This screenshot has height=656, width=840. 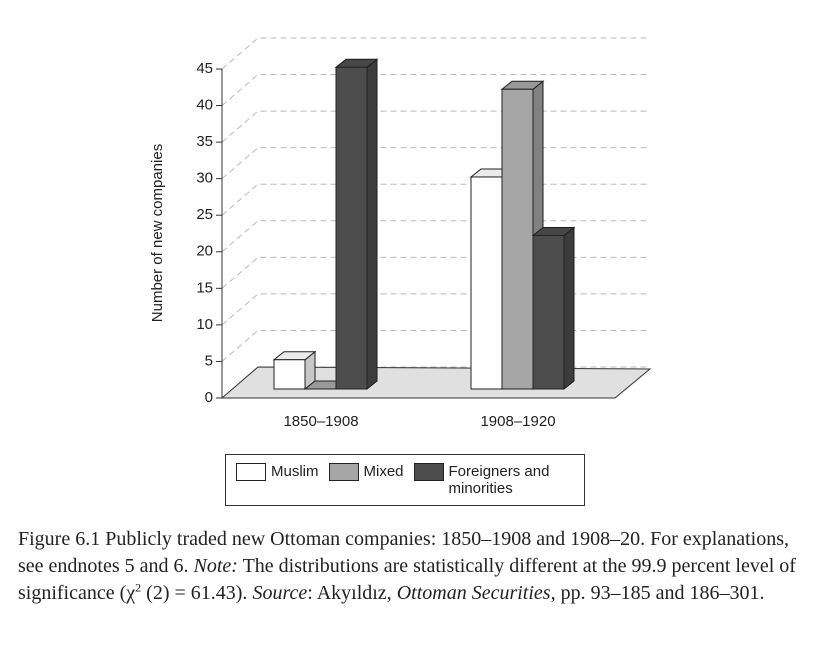 I want to click on caption-run: Source, so click(x=280, y=593).